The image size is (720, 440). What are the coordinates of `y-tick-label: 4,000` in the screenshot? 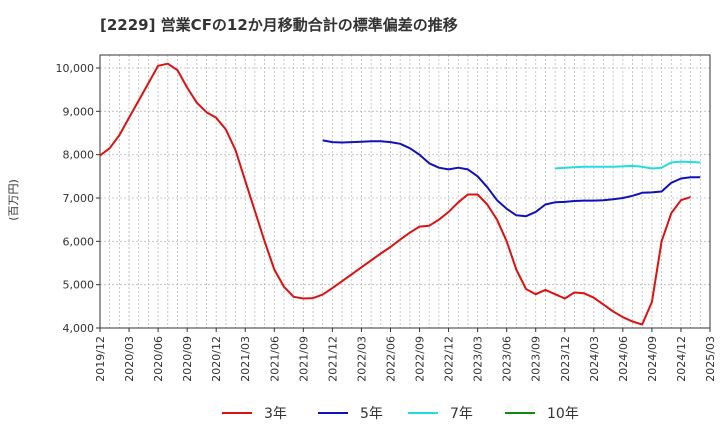 It's located at (79, 328).